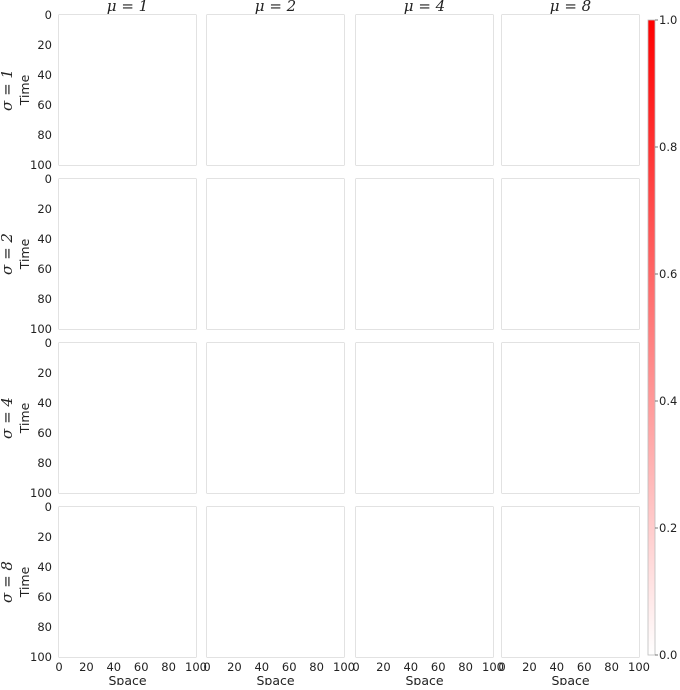 This screenshot has width=680, height=690. Describe the element at coordinates (8, 254) in the screenshot. I see `row-label-sigma: σ = 2` at that location.